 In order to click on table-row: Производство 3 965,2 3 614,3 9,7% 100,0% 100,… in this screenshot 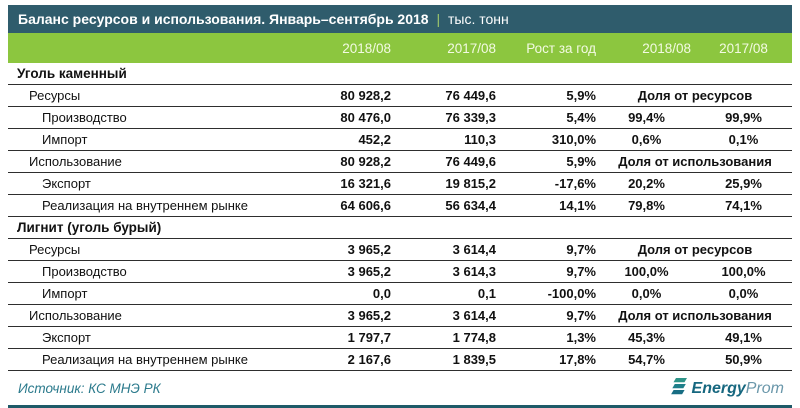, I will do `click(400, 272)`.